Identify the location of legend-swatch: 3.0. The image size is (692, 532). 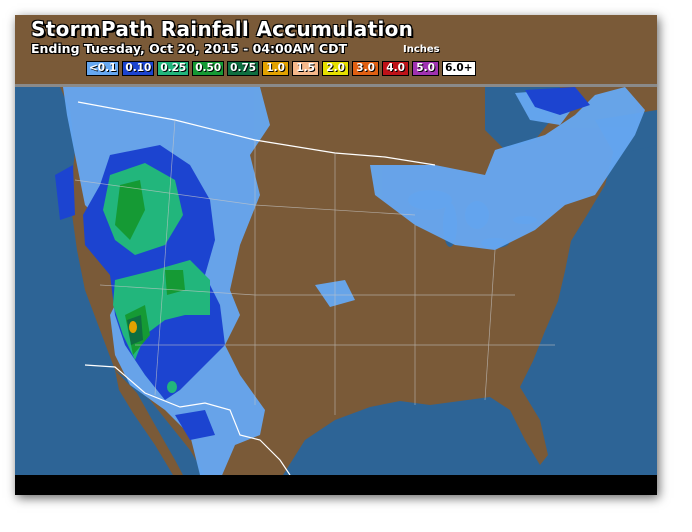
(366, 68).